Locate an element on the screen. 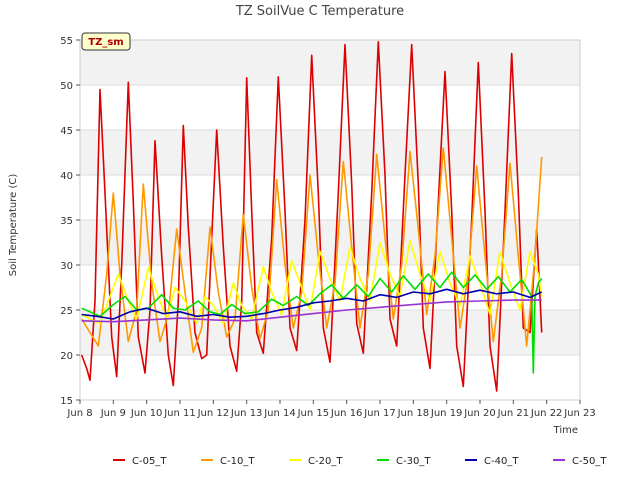 The width and height of the screenshot is (640, 480). chart-title: TZ SoilVue C Temperature is located at coordinates (319, 11).